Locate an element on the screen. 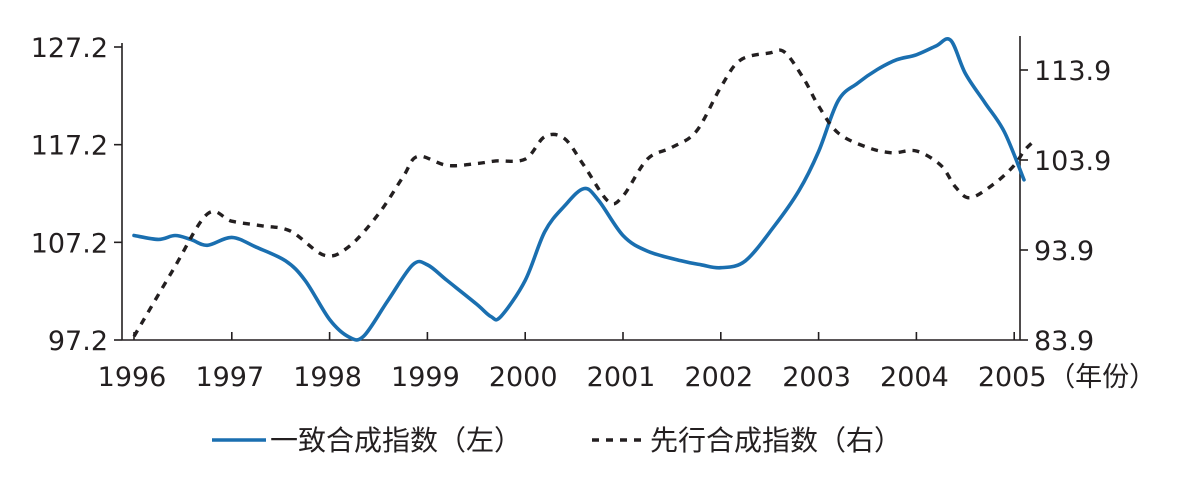 This screenshot has width=1180, height=480. x-tick-label: 2000 is located at coordinates (523, 377).